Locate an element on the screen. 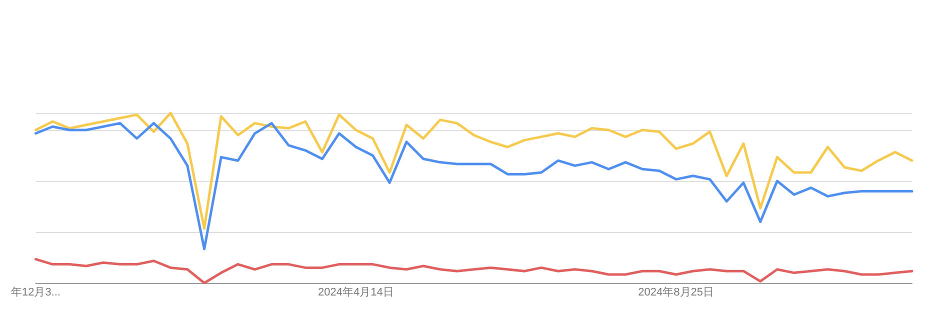  x-tick-label: 2024年8月25日 is located at coordinates (676, 292).